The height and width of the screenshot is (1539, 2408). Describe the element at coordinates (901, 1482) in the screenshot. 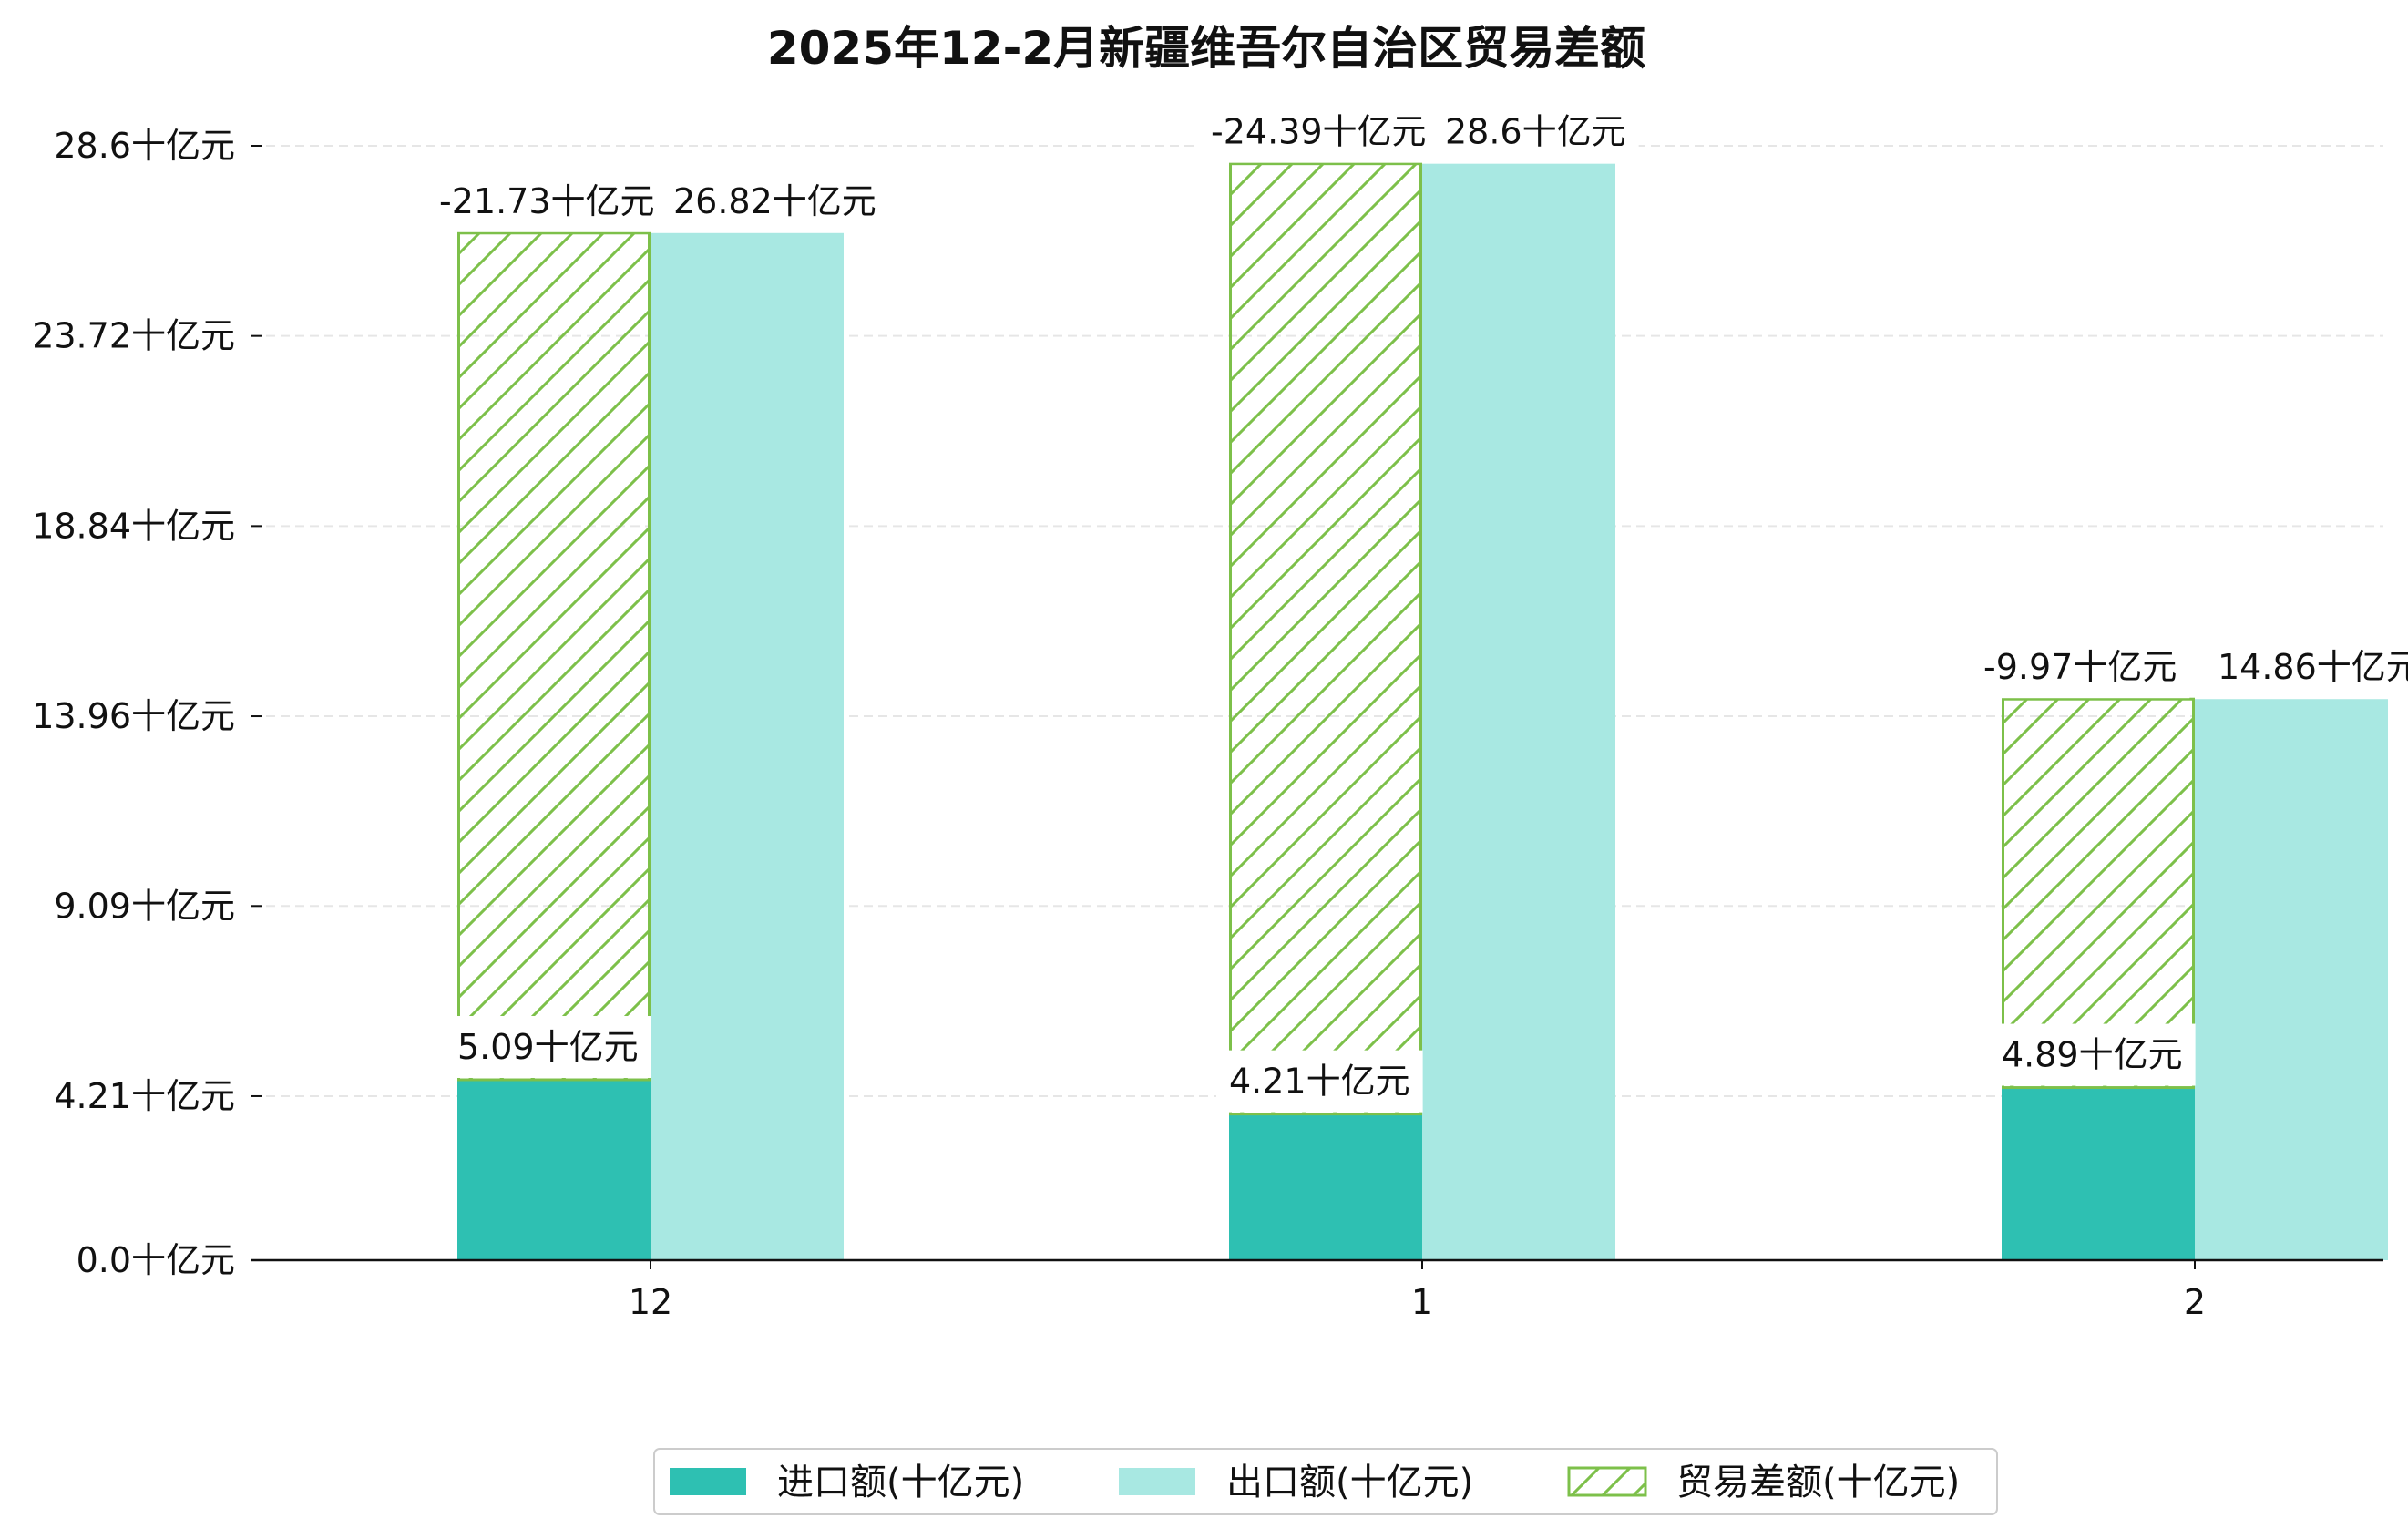

I see `legend-label: 进口额(十亿元)` at that location.